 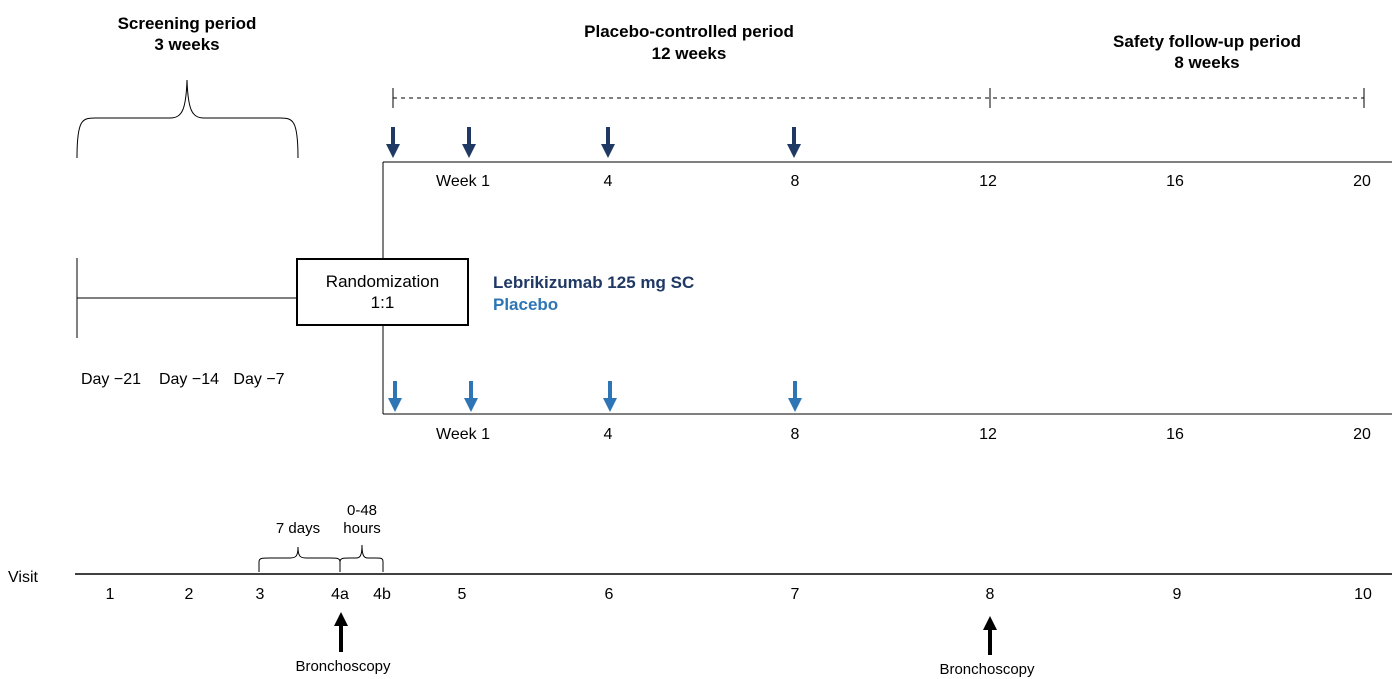 What do you see at coordinates (298, 528) in the screenshot?
I see `seven-days-label: 7 days` at bounding box center [298, 528].